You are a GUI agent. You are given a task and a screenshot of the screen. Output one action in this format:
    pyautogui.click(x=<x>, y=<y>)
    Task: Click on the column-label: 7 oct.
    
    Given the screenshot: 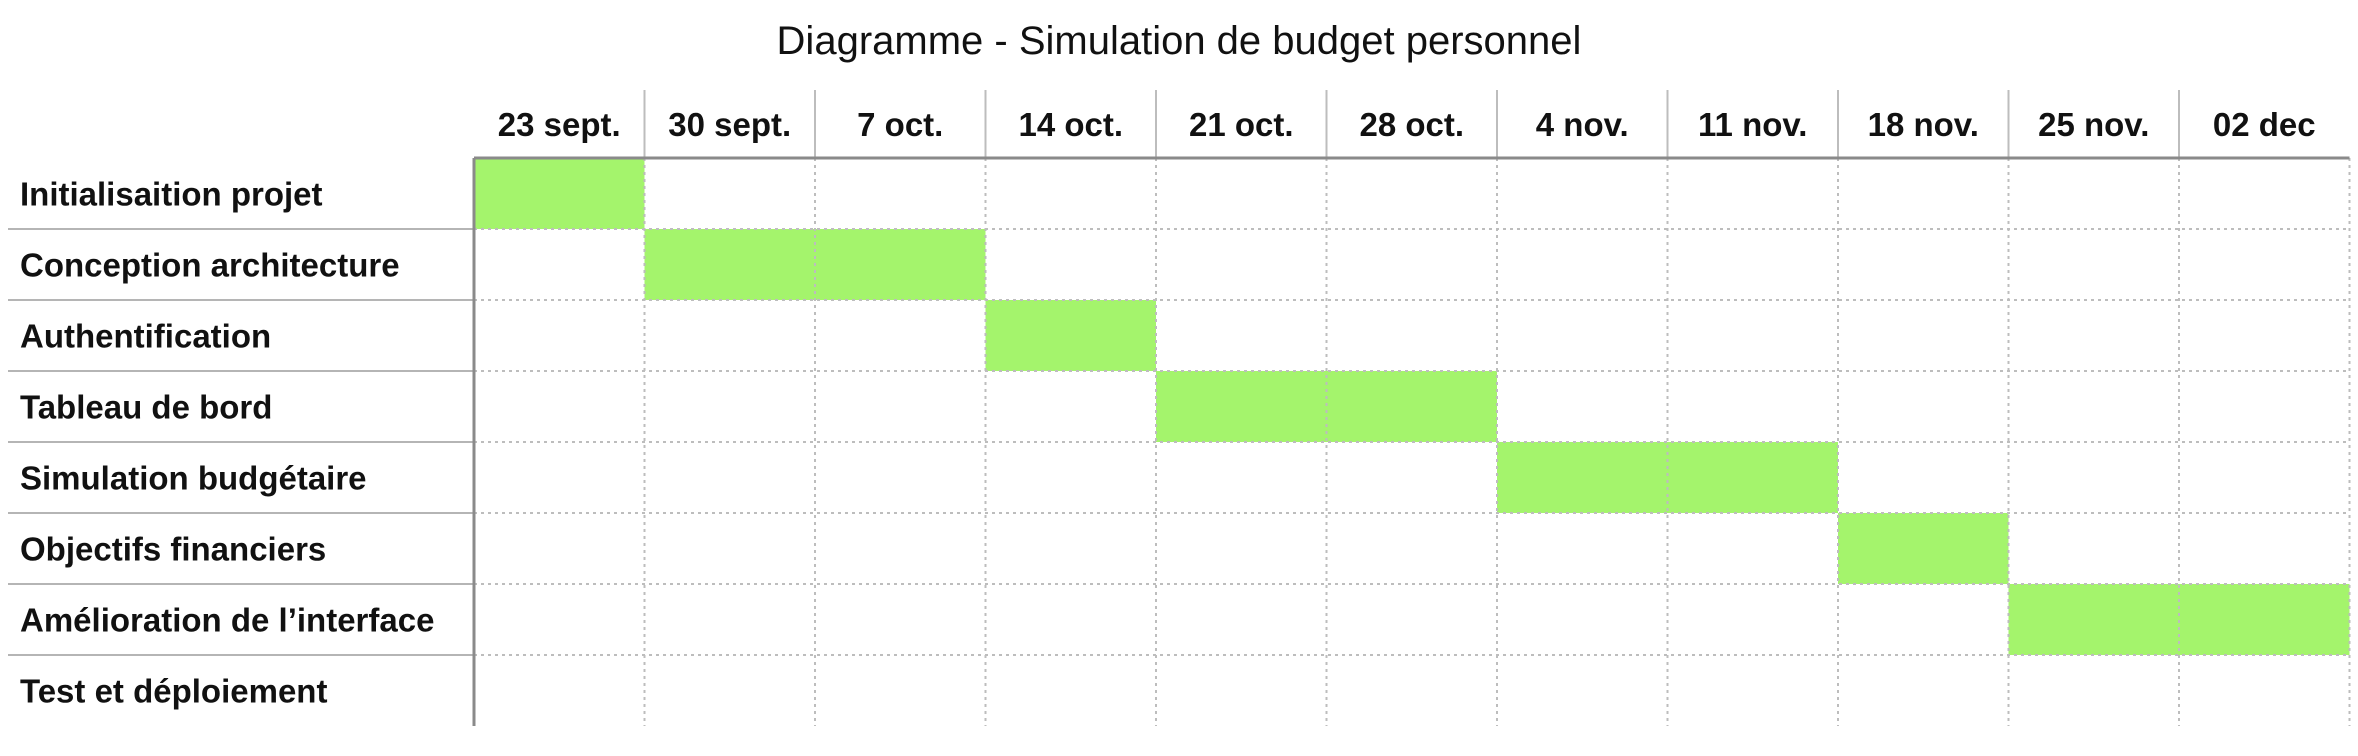 What is the action you would take?
    pyautogui.click(x=900, y=124)
    